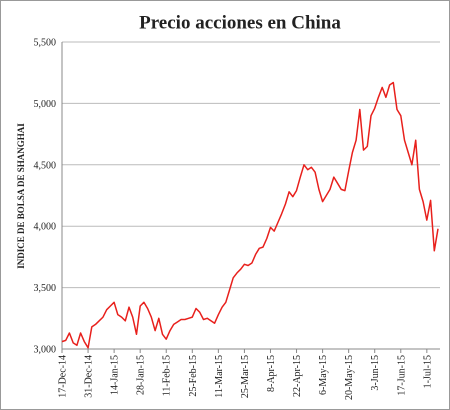 The image size is (450, 410). I want to click on x-tick-label: 17-Dec-14, so click(63, 376).